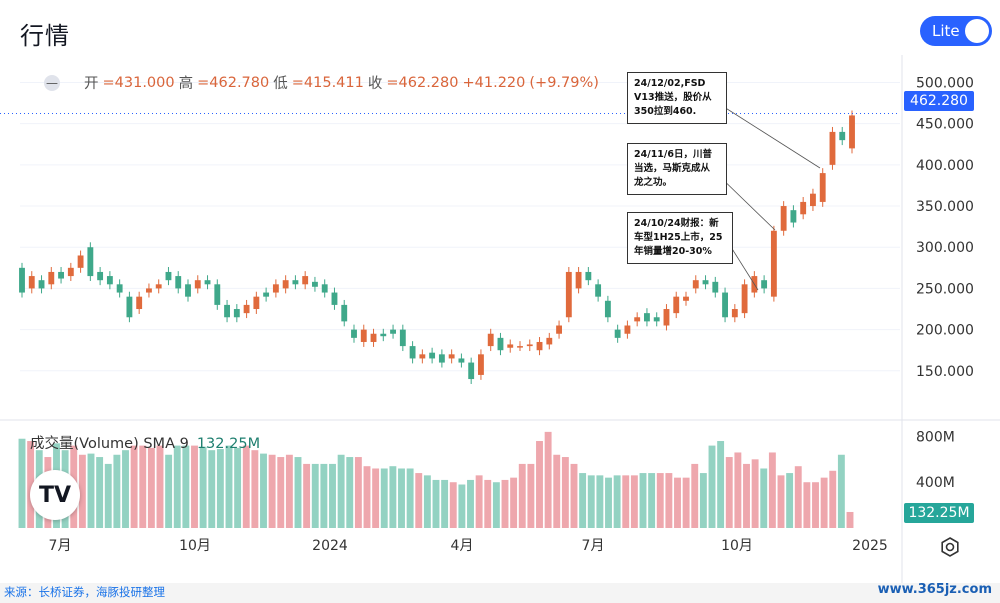  I want to click on price-tick-label: 150.000, so click(945, 372).